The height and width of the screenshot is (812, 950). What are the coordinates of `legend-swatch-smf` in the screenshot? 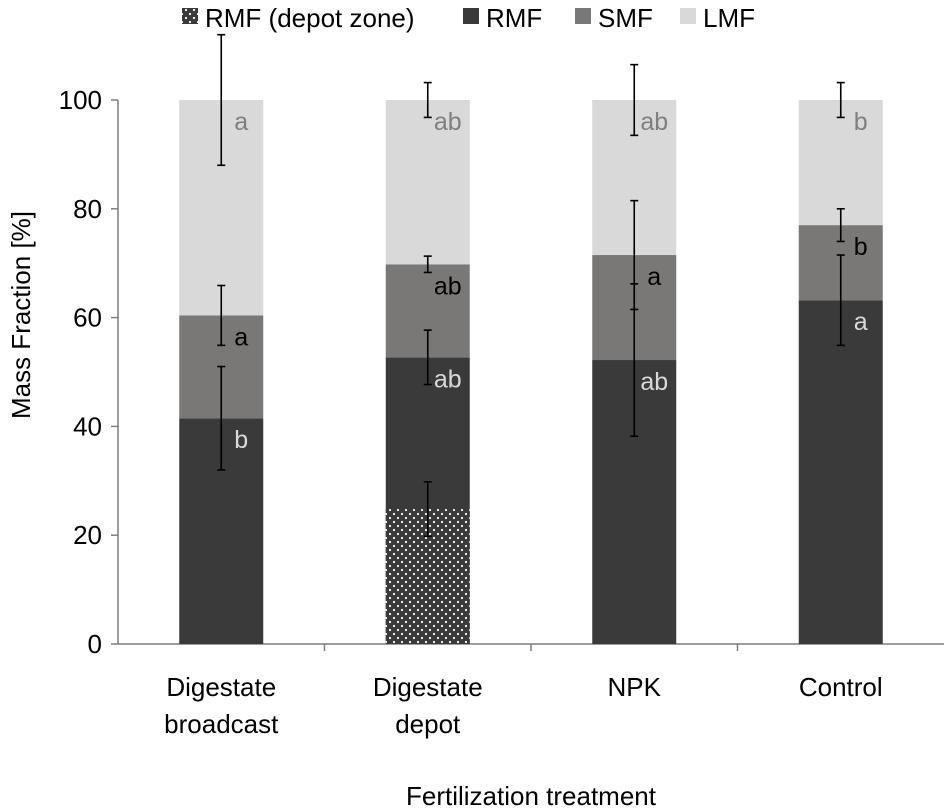 It's located at (583, 16).